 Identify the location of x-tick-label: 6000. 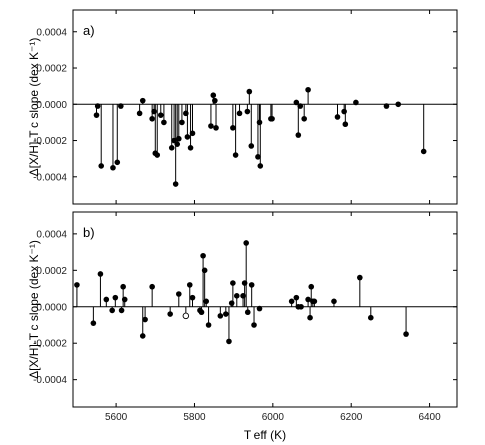
(273, 417).